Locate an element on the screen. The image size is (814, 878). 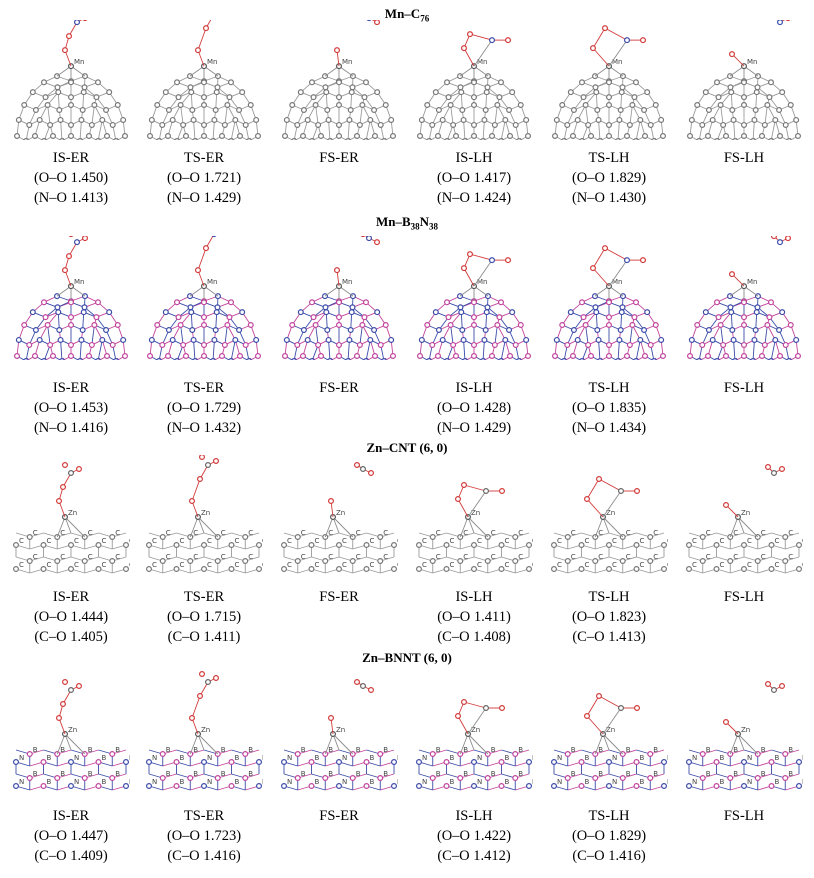
bond-length-label is located at coordinates (744, 617).